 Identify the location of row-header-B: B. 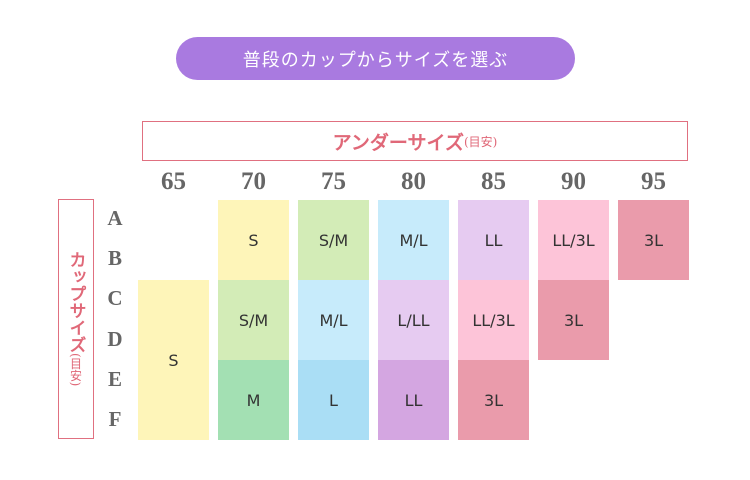
(114, 258).